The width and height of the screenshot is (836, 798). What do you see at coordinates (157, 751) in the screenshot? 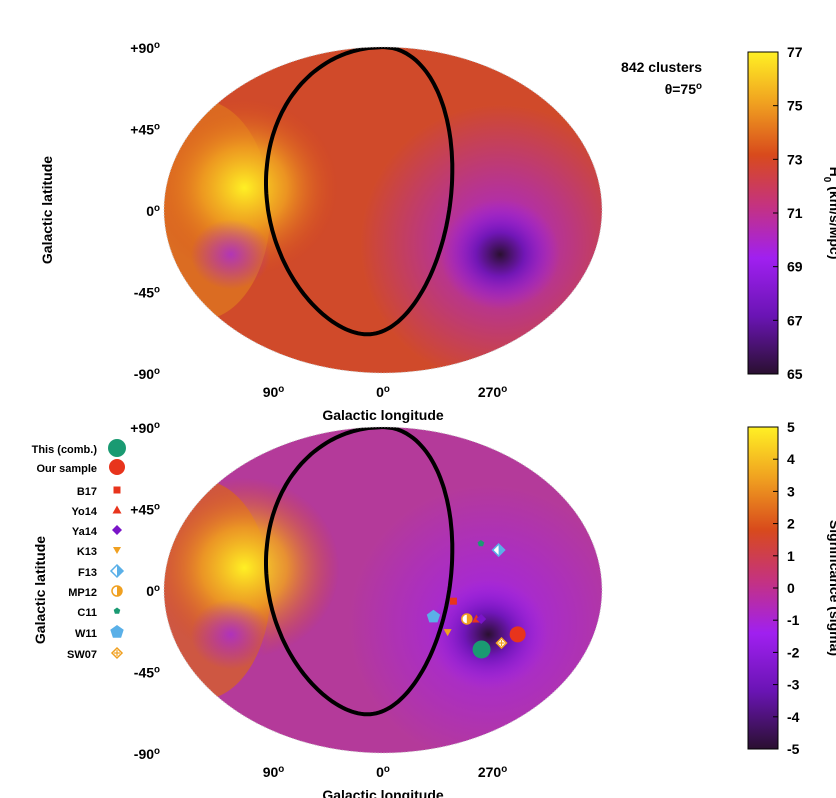
I see `y-tick-label-1-4-degree: o` at bounding box center [157, 751].